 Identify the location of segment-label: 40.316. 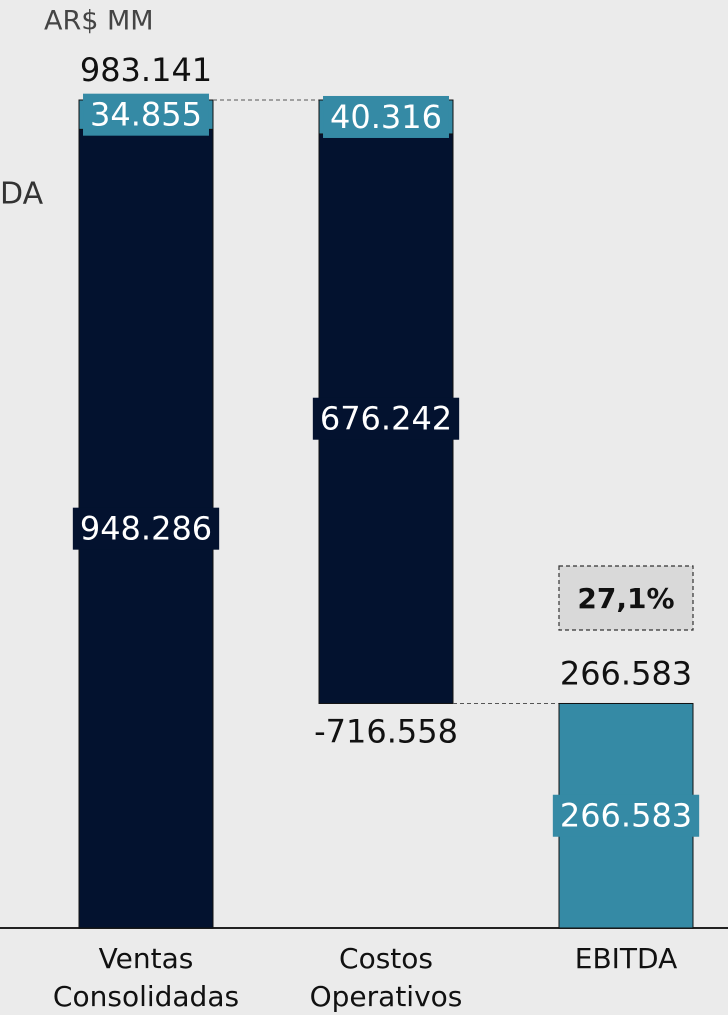
(386, 117).